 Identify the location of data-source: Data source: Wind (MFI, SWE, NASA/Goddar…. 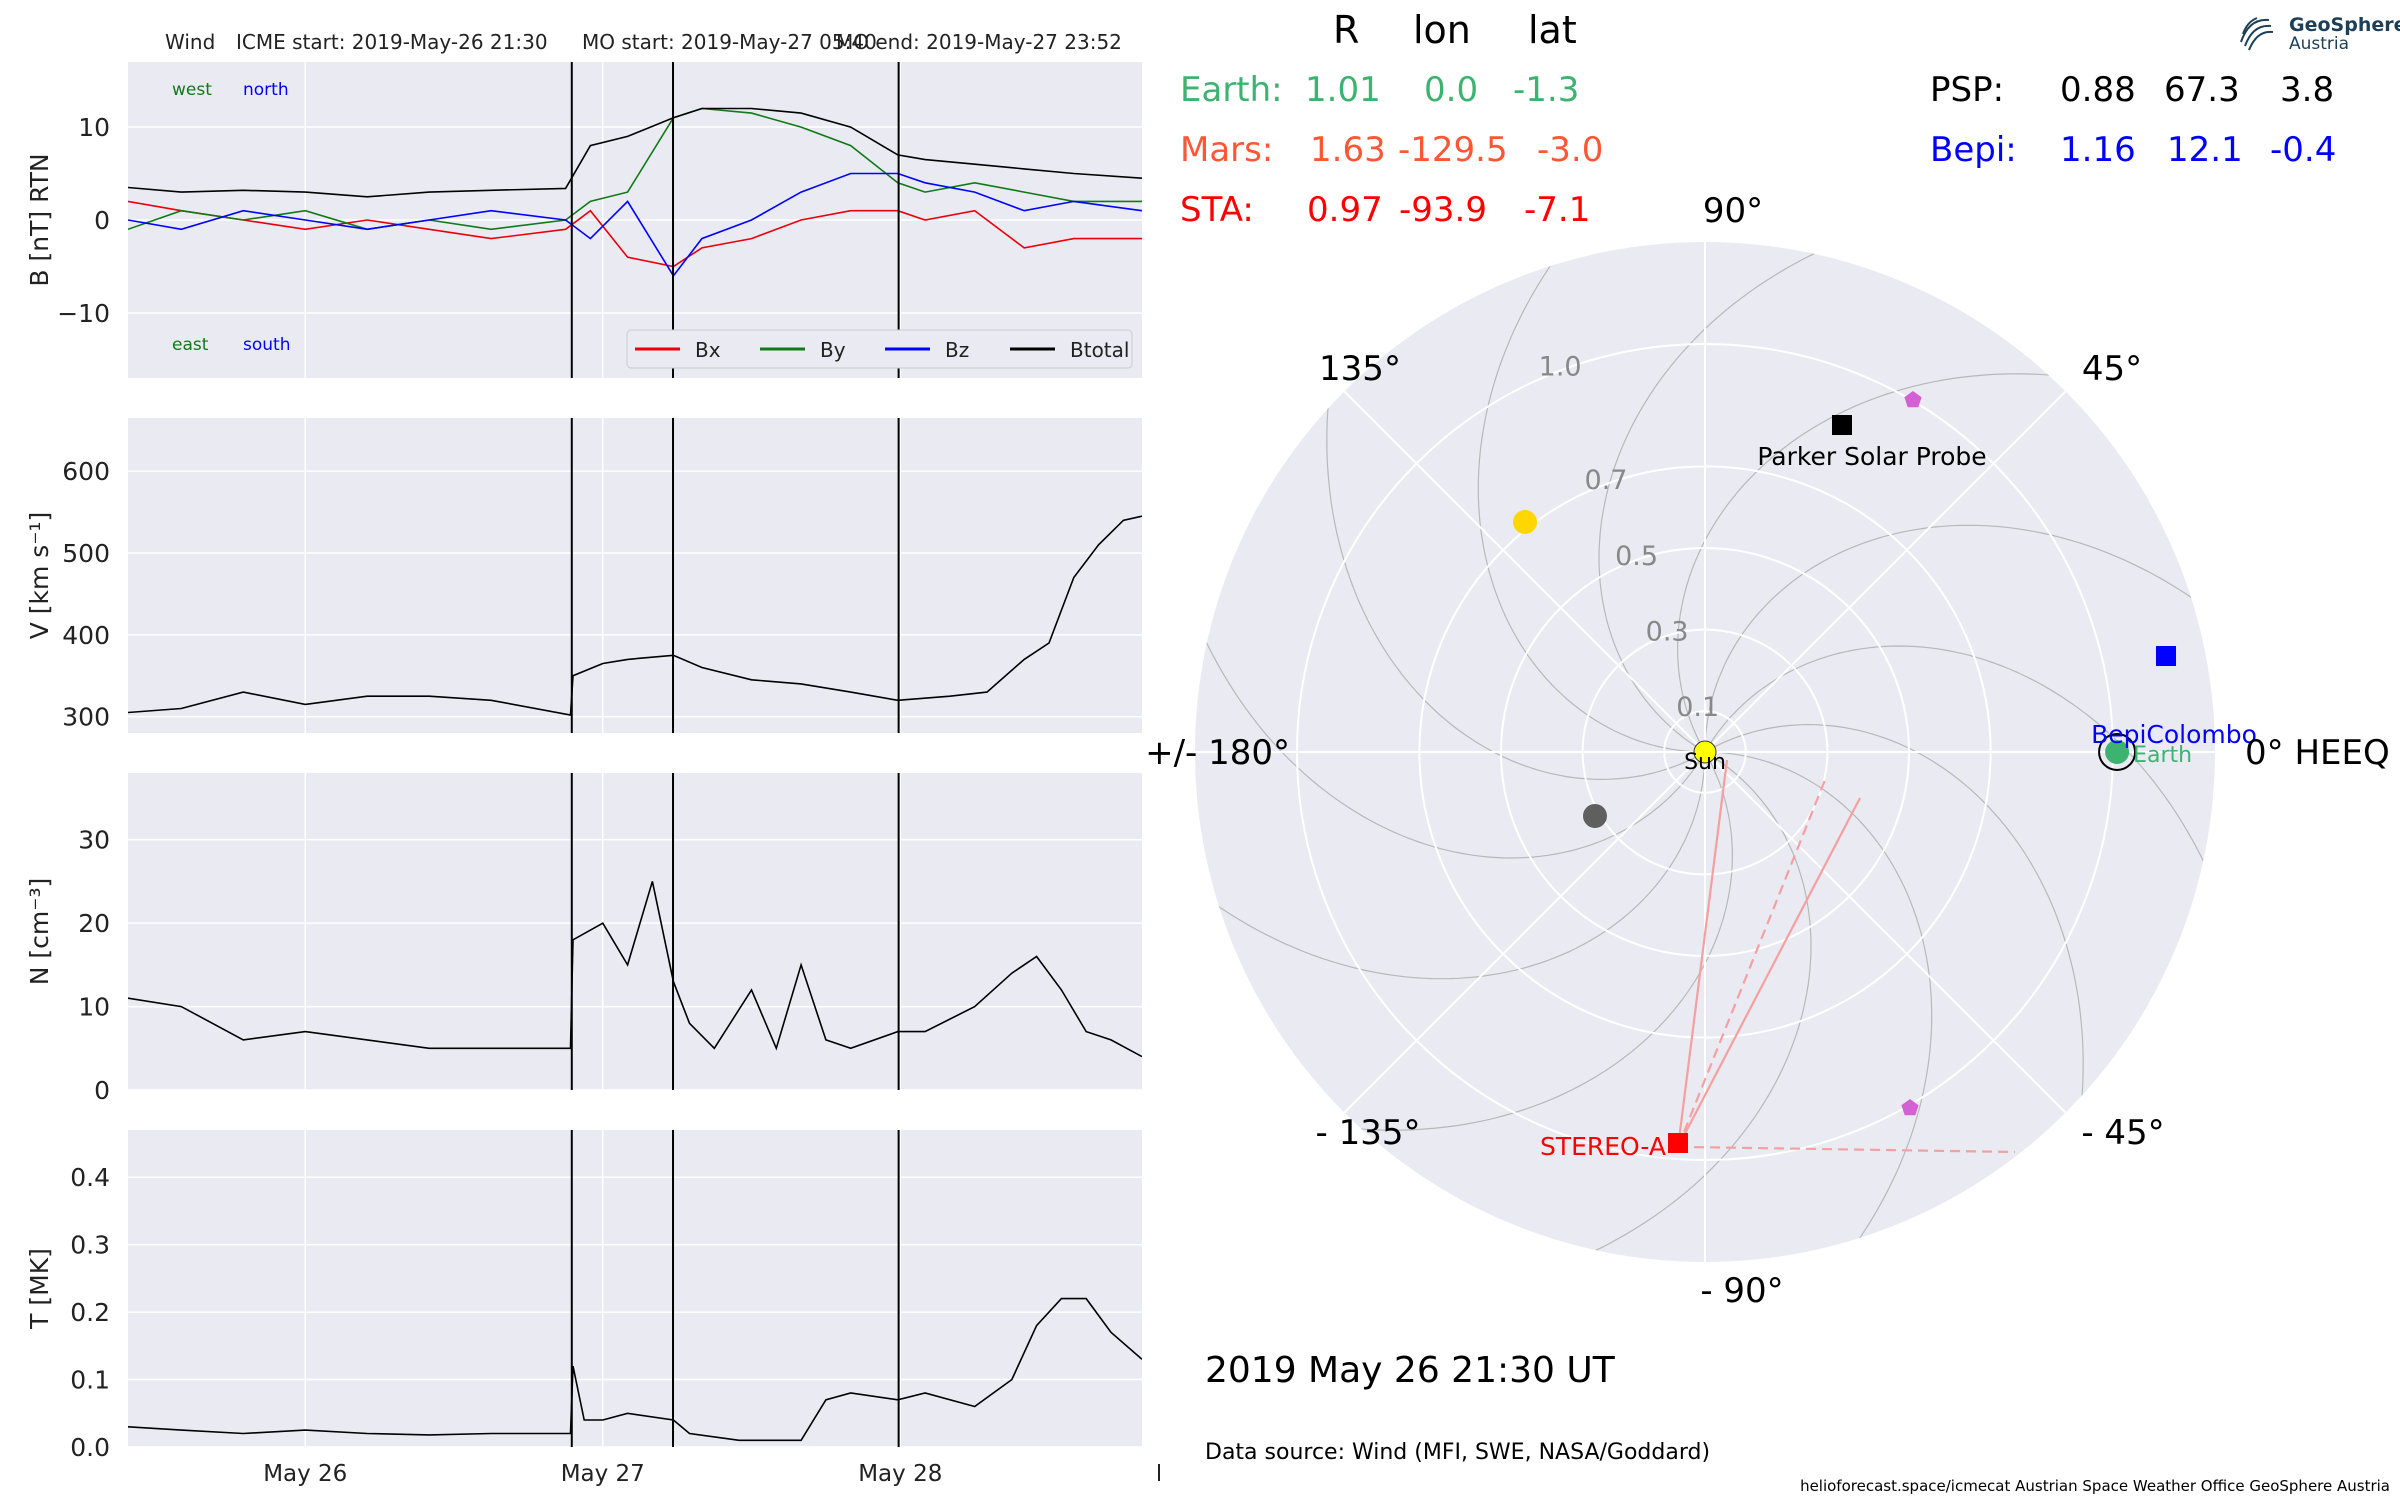
(1458, 1452).